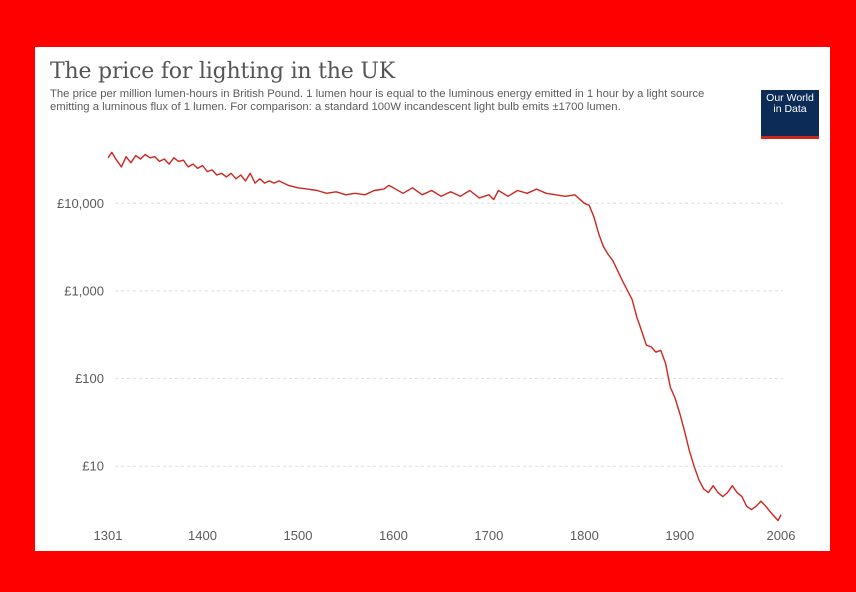  Describe the element at coordinates (89, 378) in the screenshot. I see `y-tick-label: £100` at that location.